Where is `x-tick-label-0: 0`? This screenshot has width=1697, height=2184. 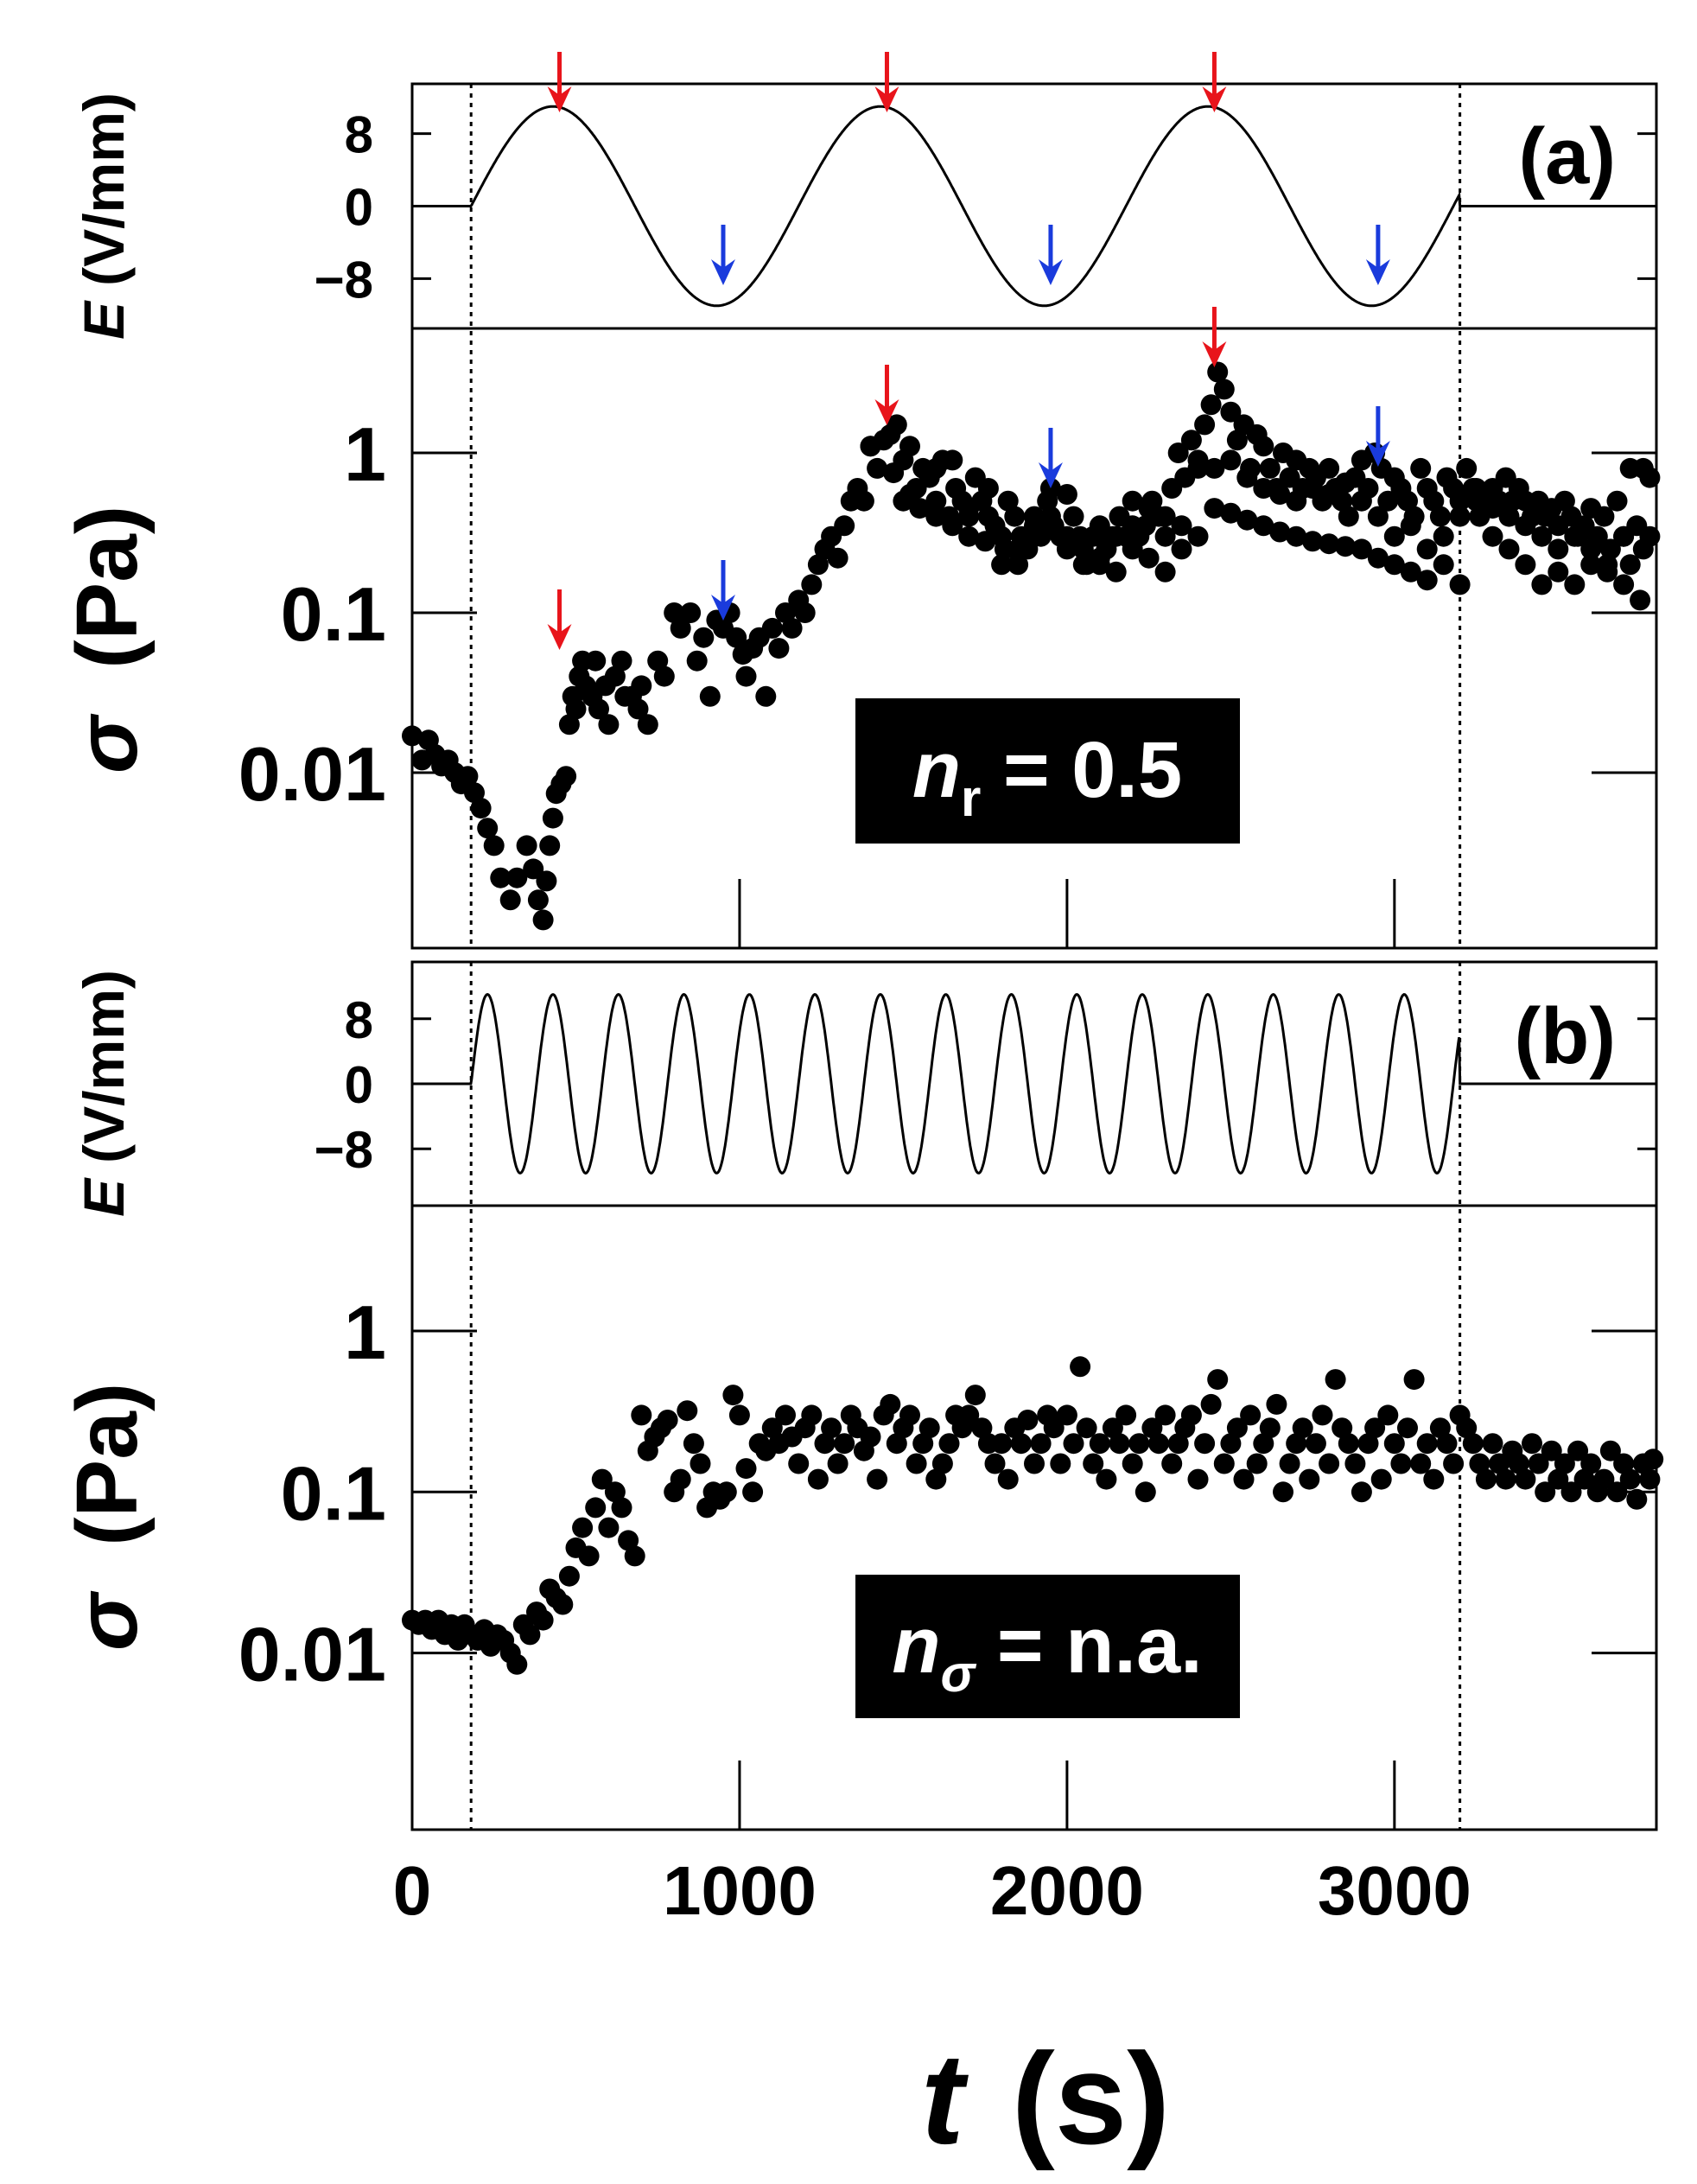
x-tick-label-0: 0 is located at coordinates (413, 1890).